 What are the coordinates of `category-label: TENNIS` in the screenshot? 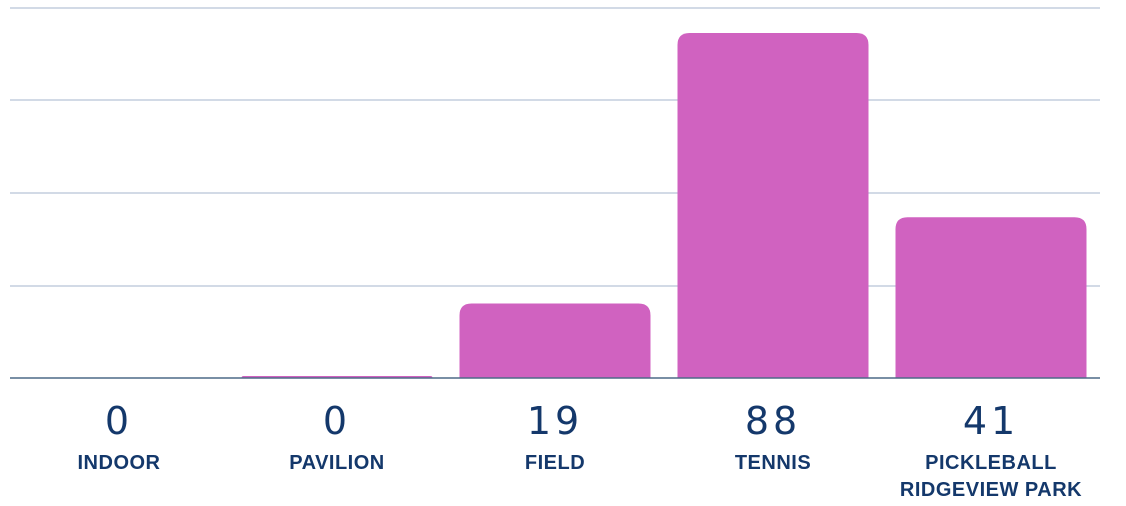 It's located at (773, 463).